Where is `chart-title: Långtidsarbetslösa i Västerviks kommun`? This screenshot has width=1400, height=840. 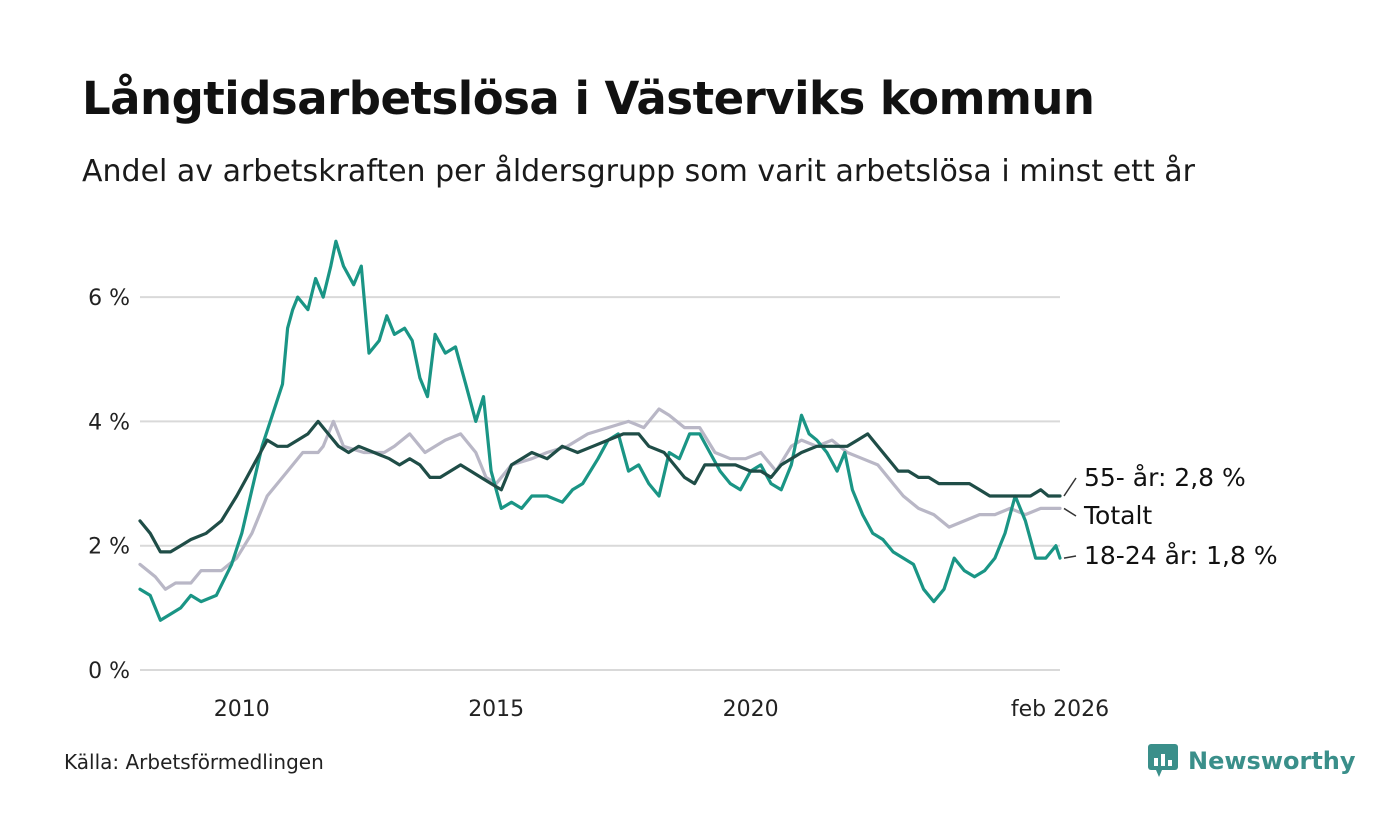 chart-title: Långtidsarbetslösa i Västerviks kommun is located at coordinates (588, 98).